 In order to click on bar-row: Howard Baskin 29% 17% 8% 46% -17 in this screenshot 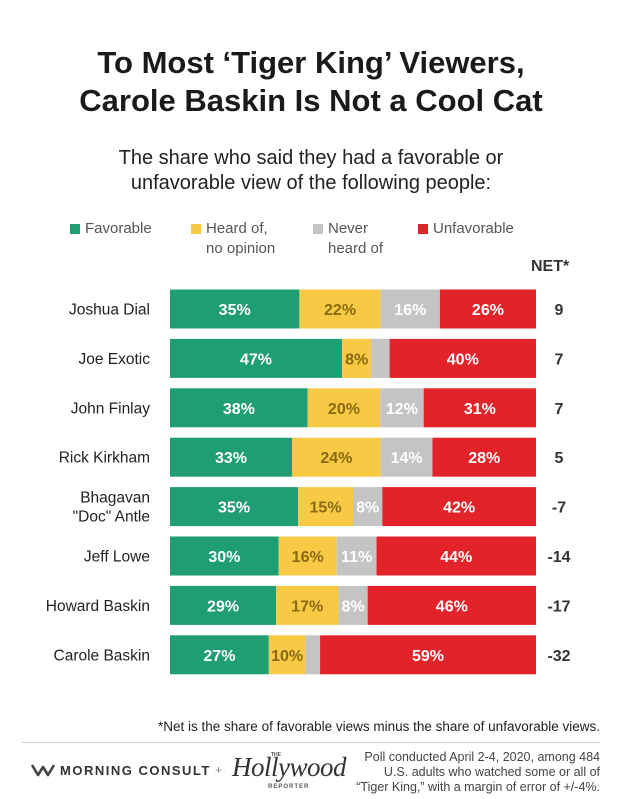, I will do `click(308, 605)`.